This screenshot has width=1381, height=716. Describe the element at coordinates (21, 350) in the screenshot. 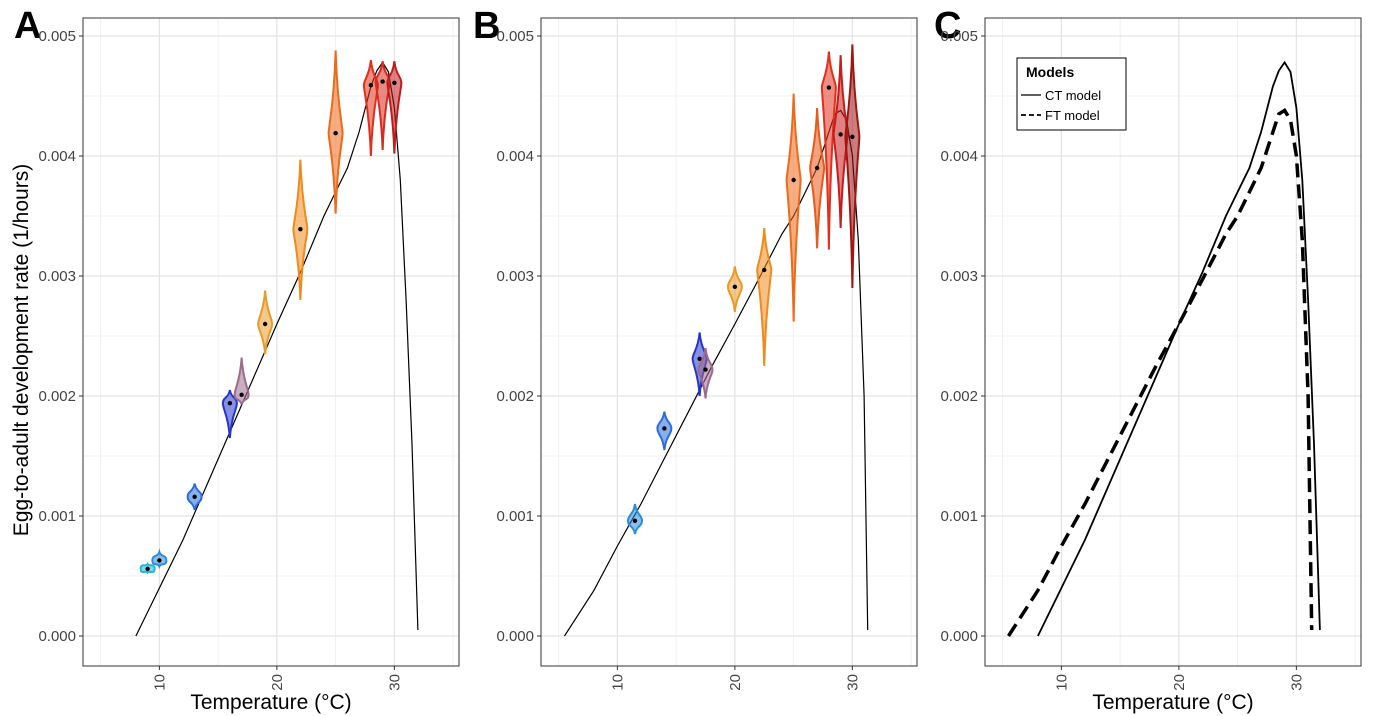

I see `y-axis-title: Egg-to-adult development rate (1/hours)` at that location.